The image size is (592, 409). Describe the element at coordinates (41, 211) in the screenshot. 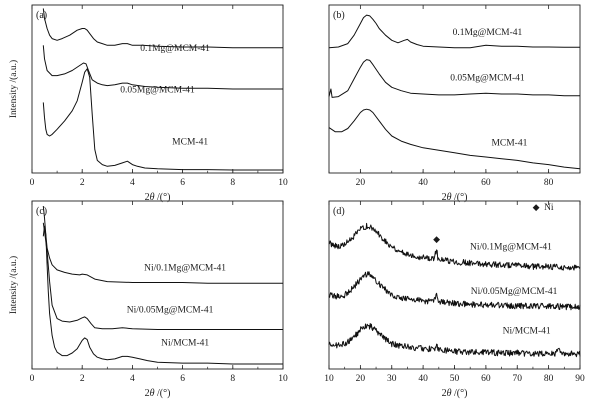

I see `panel-label: (c)` at that location.